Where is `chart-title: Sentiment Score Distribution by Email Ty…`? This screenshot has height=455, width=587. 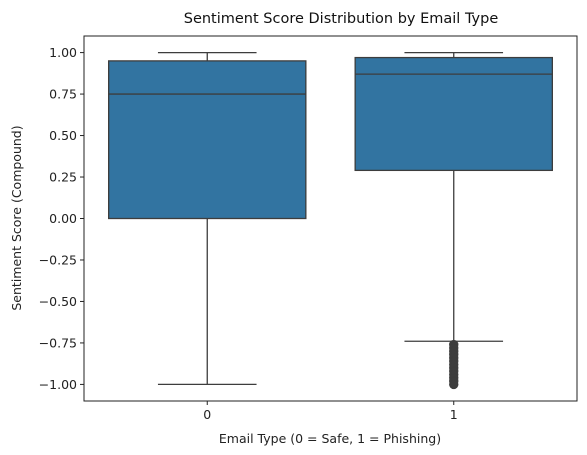 chart-title: Sentiment Score Distribution by Email Ty… is located at coordinates (341, 19).